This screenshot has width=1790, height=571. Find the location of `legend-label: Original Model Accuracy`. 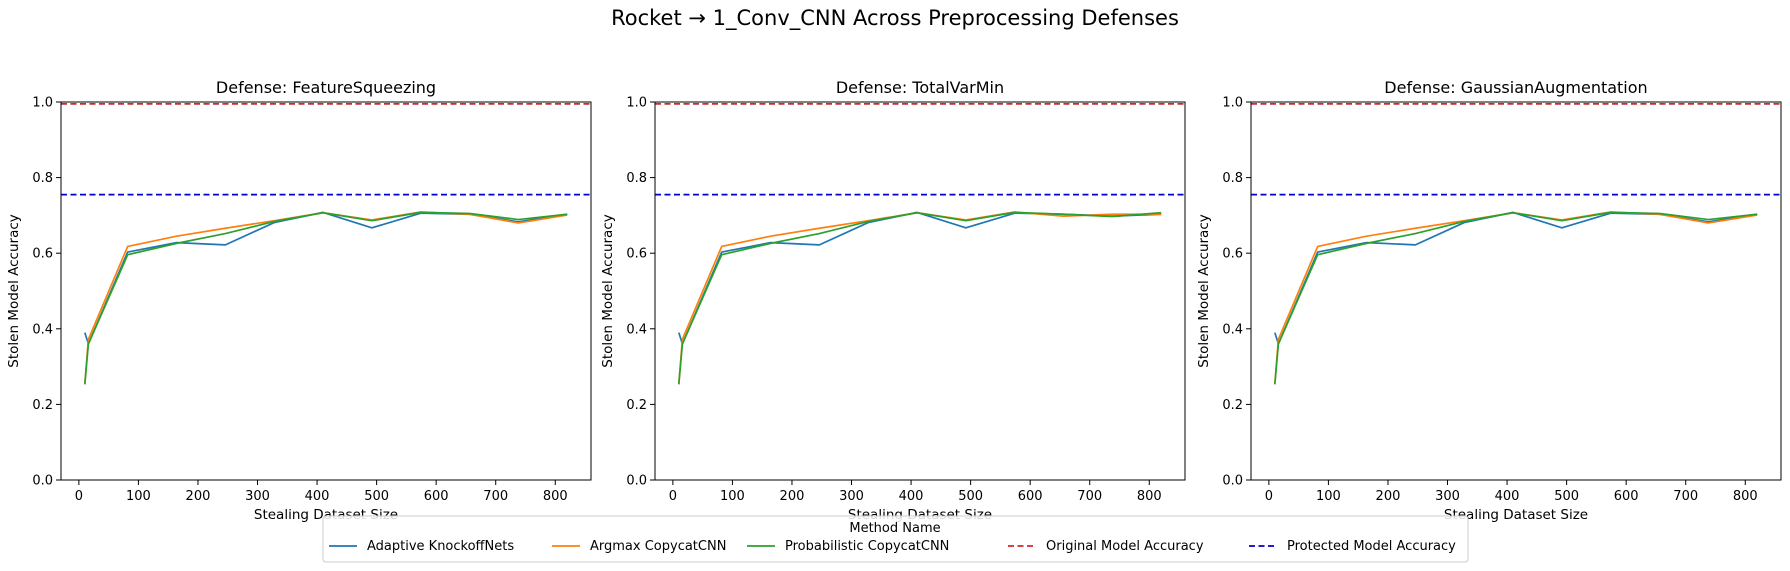

legend-label: Original Model Accuracy is located at coordinates (1125, 546).